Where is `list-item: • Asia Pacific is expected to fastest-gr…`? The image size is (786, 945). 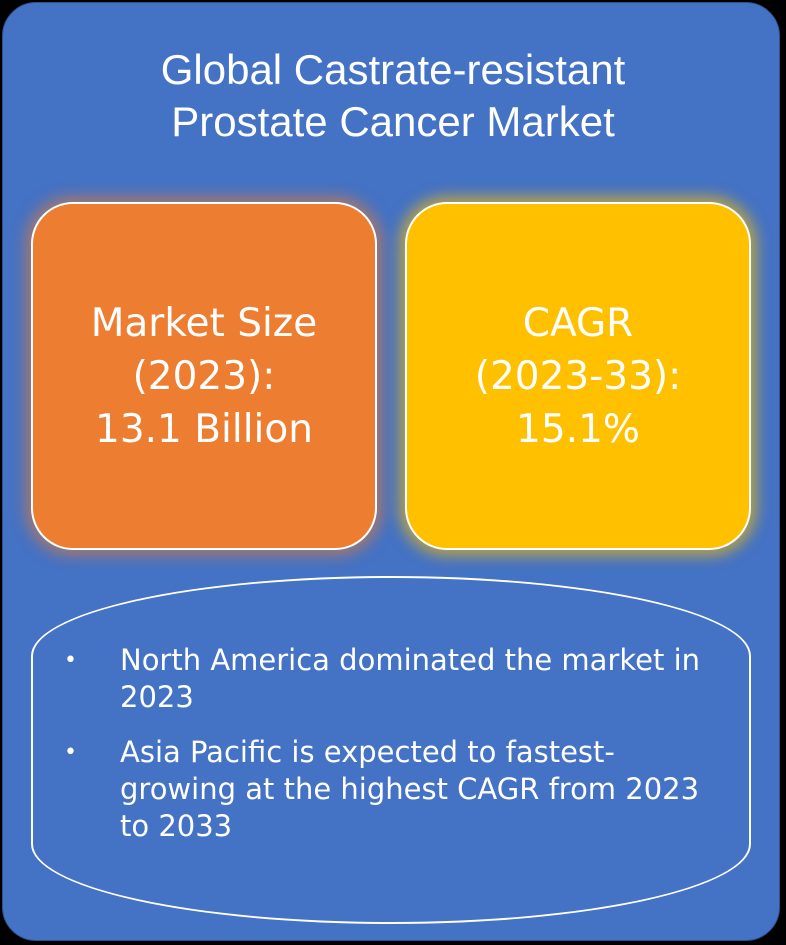
list-item: • Asia Pacific is expected to fastest-gr… is located at coordinates (388, 789).